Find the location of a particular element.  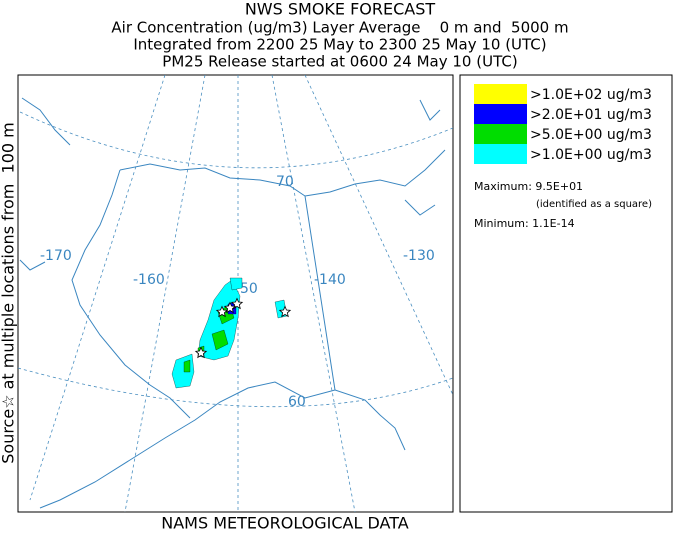

smoke-plume is located at coordinates (231, 333).